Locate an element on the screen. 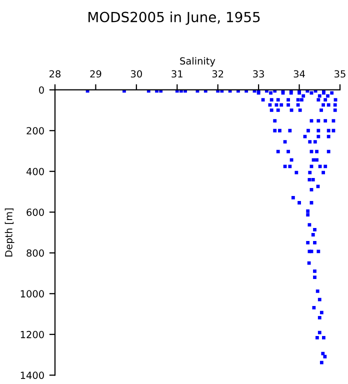 The width and height of the screenshot is (348, 384). y-tick-label: 1200 is located at coordinates (32, 334).